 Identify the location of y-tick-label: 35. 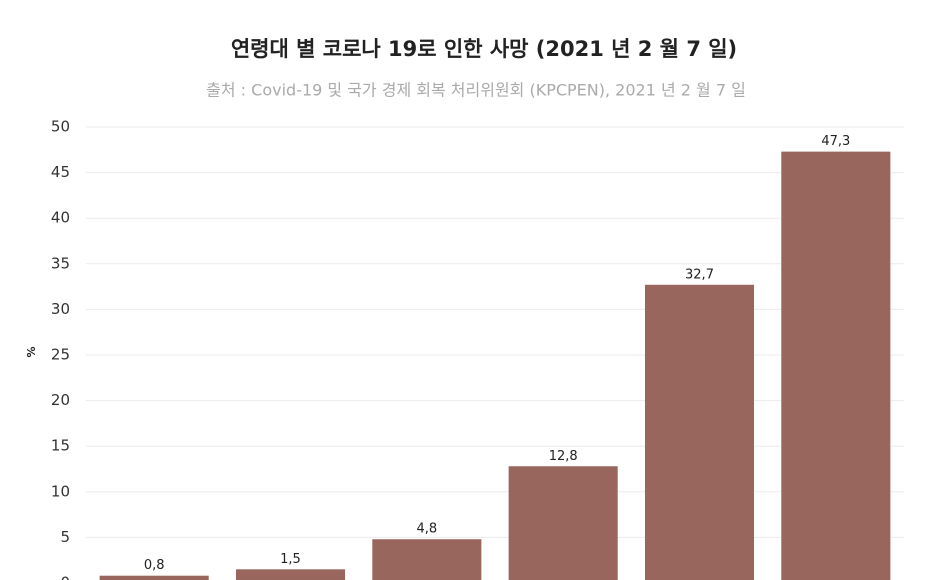
(60, 263).